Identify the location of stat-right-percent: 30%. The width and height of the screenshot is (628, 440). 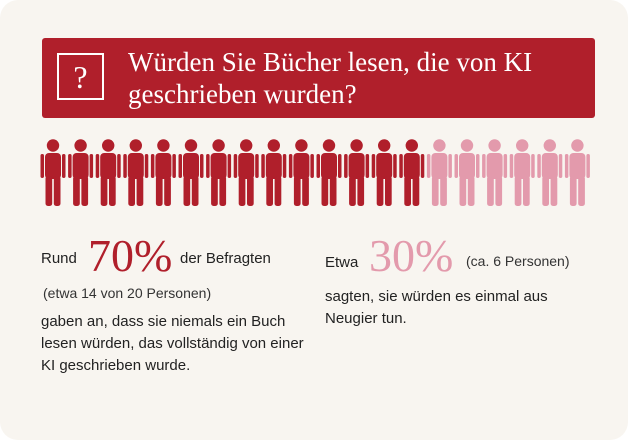
(411, 255).